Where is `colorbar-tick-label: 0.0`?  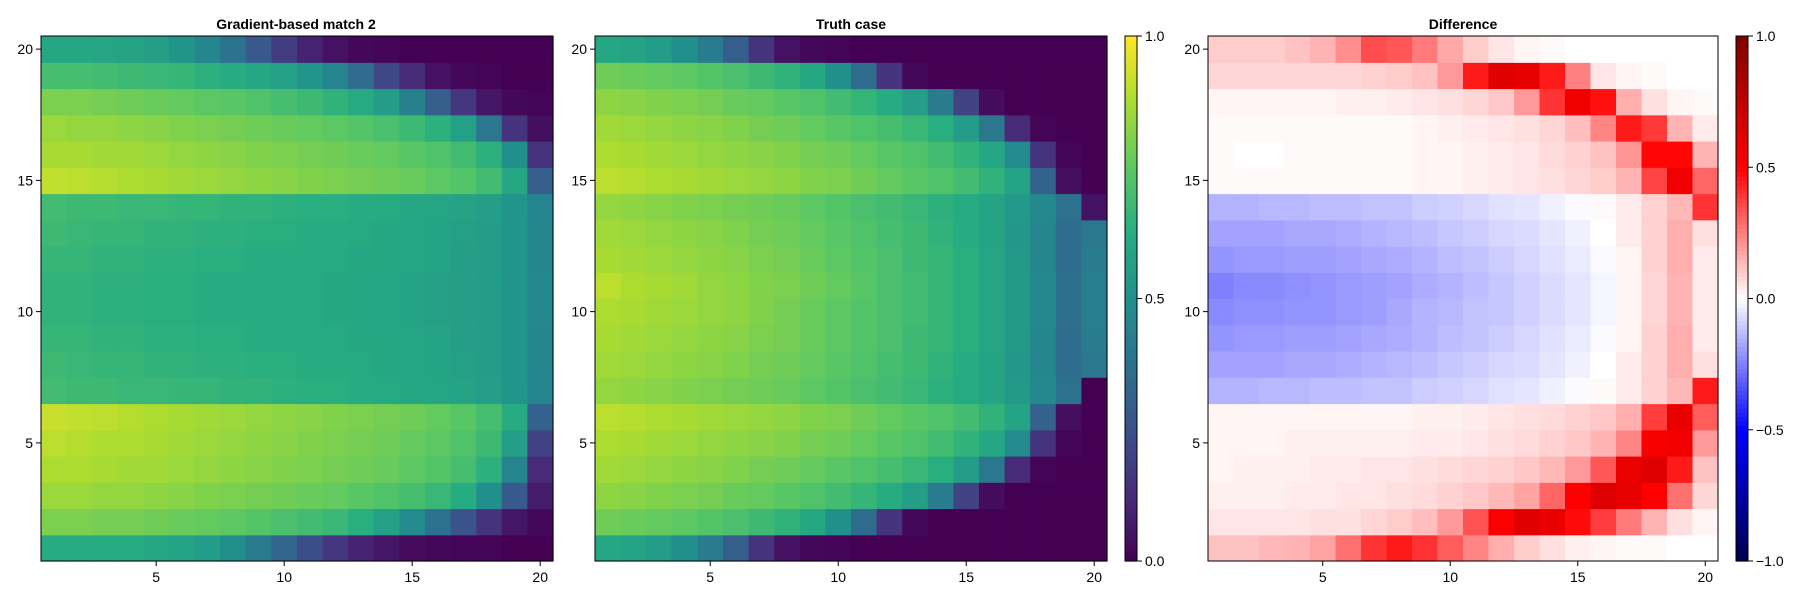 colorbar-tick-label: 0.0 is located at coordinates (1155, 561).